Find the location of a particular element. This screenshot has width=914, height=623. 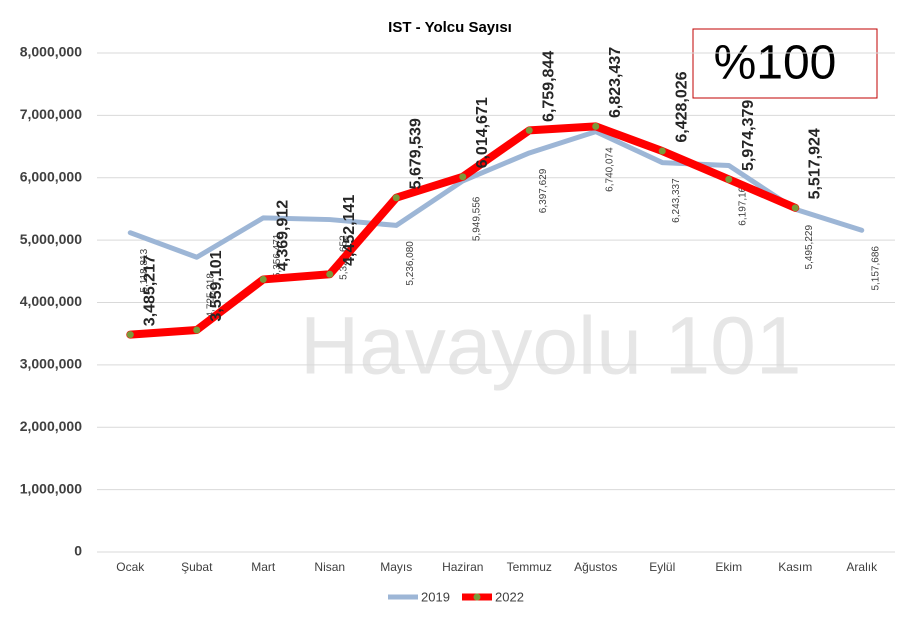

x-tick-label: Mayıs is located at coordinates (396, 567).